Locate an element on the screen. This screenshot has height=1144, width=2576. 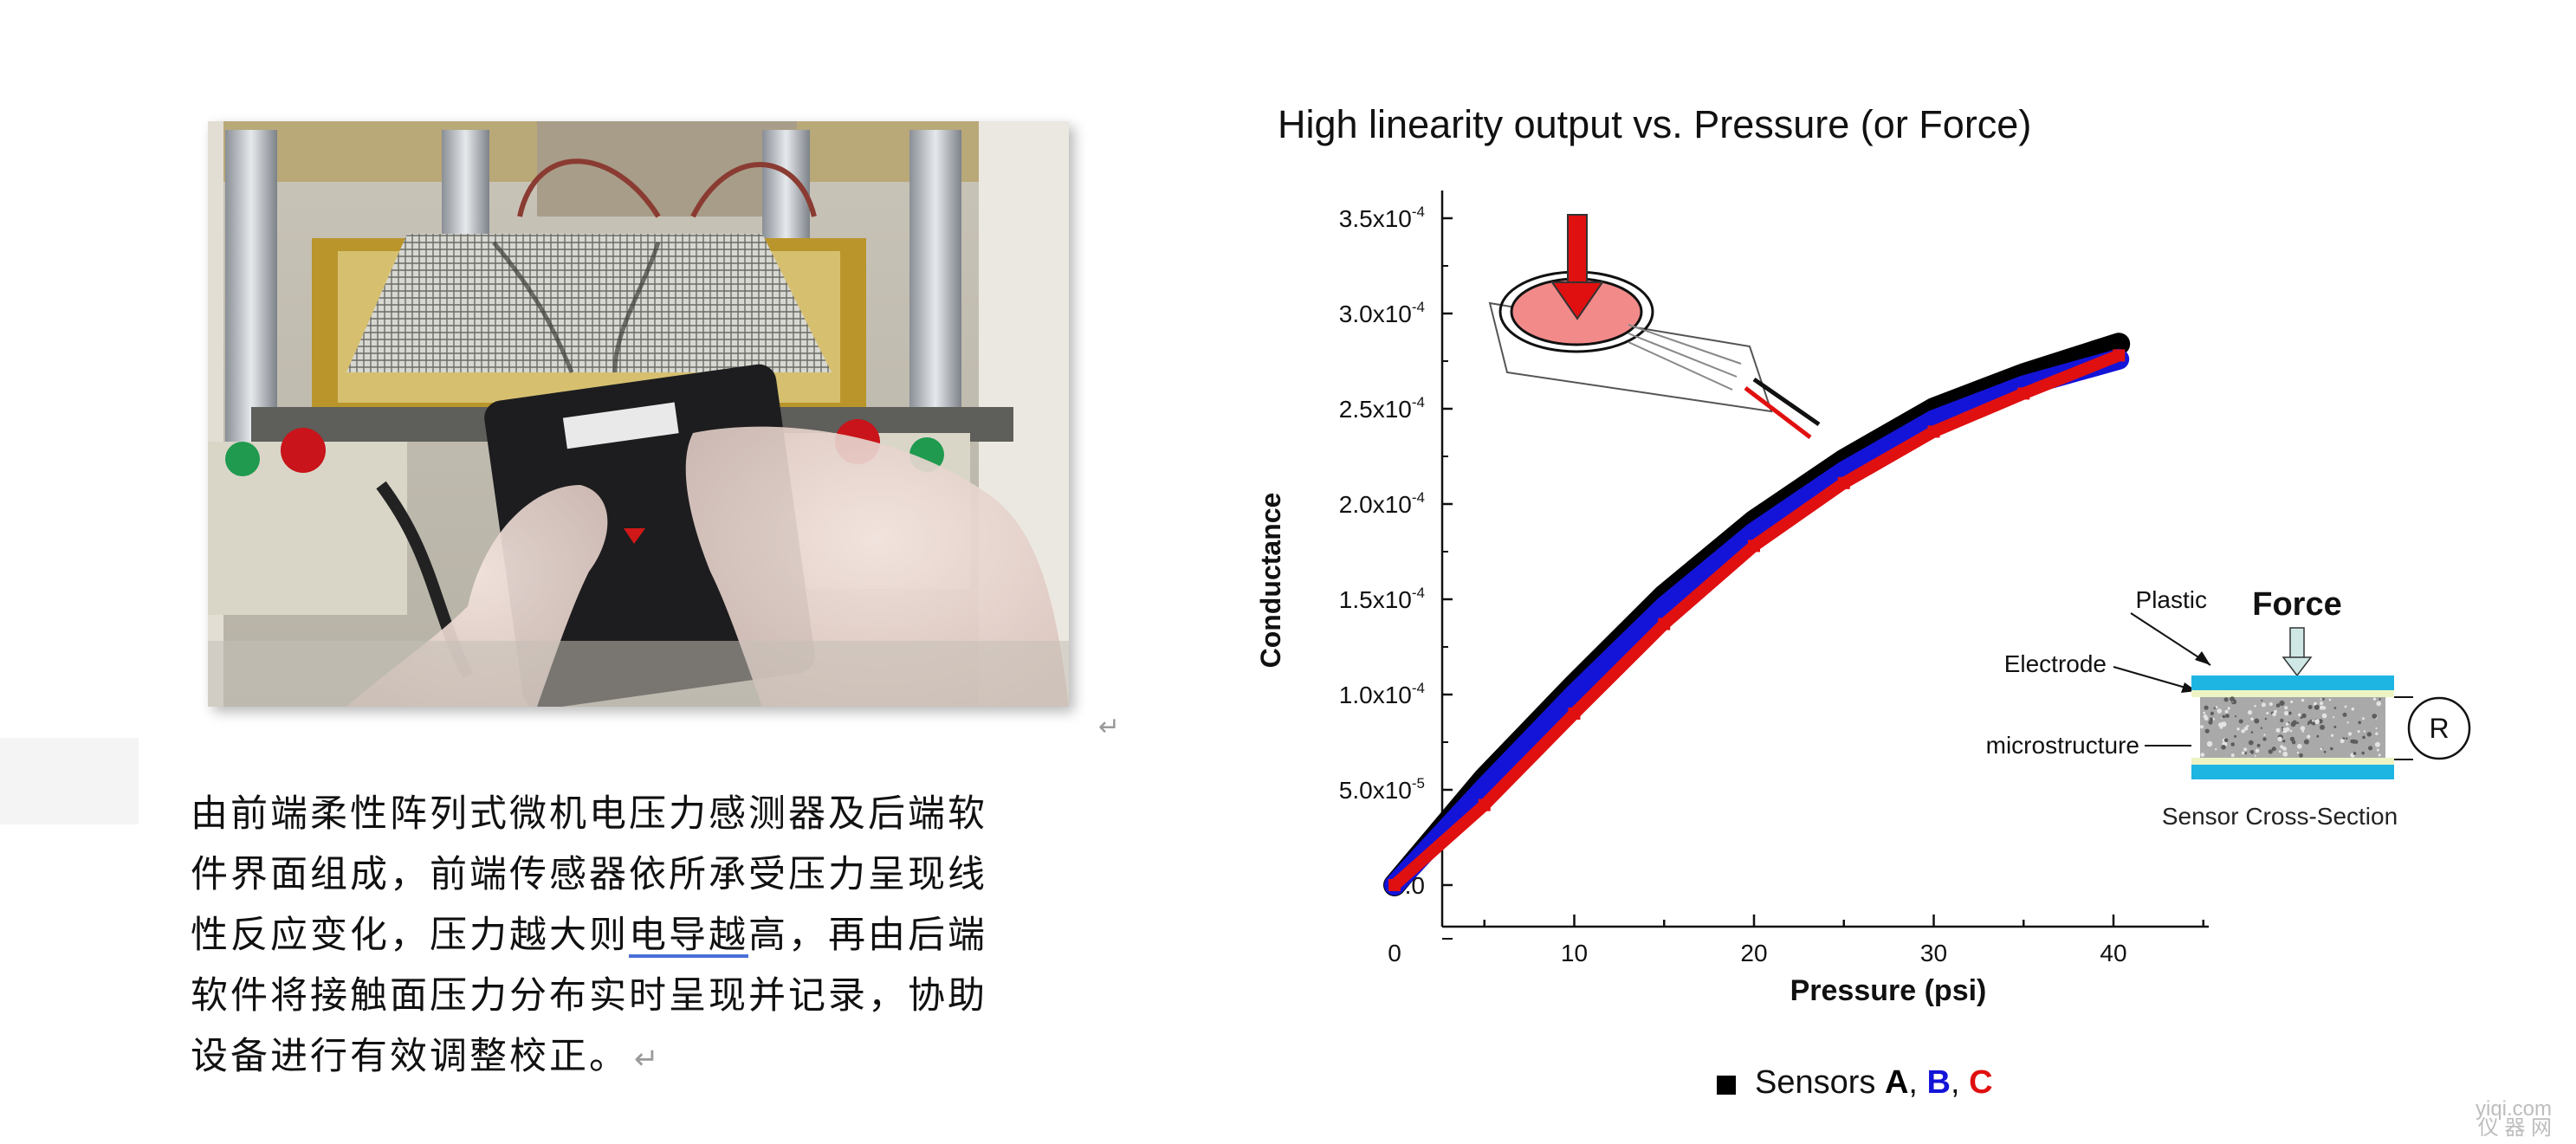
sensor-wire-black is located at coordinates (1786, 402).